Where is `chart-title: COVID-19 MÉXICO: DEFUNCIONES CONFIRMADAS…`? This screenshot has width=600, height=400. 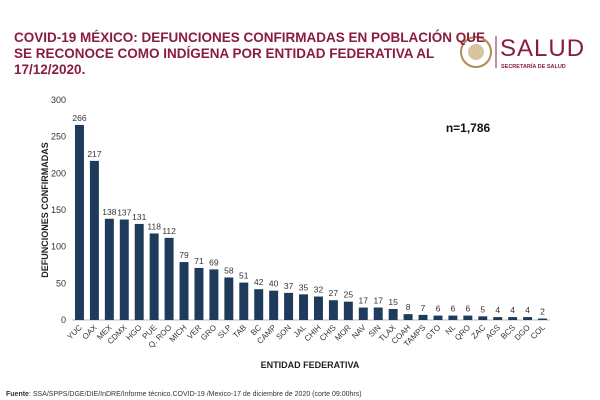
chart-title: COVID-19 MÉXICO: DEFUNCIONES CONFIRMADAS… is located at coordinates (249, 37).